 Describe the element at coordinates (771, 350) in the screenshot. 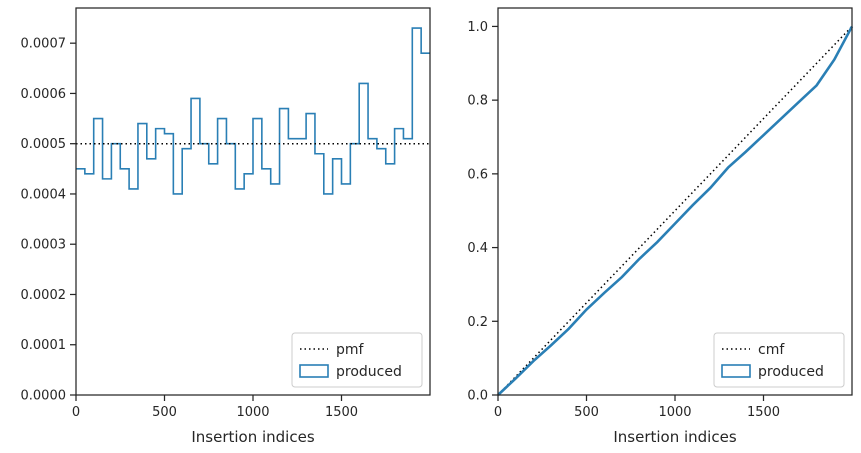

I see `cmf-legend-label-cmf: cmf` at that location.